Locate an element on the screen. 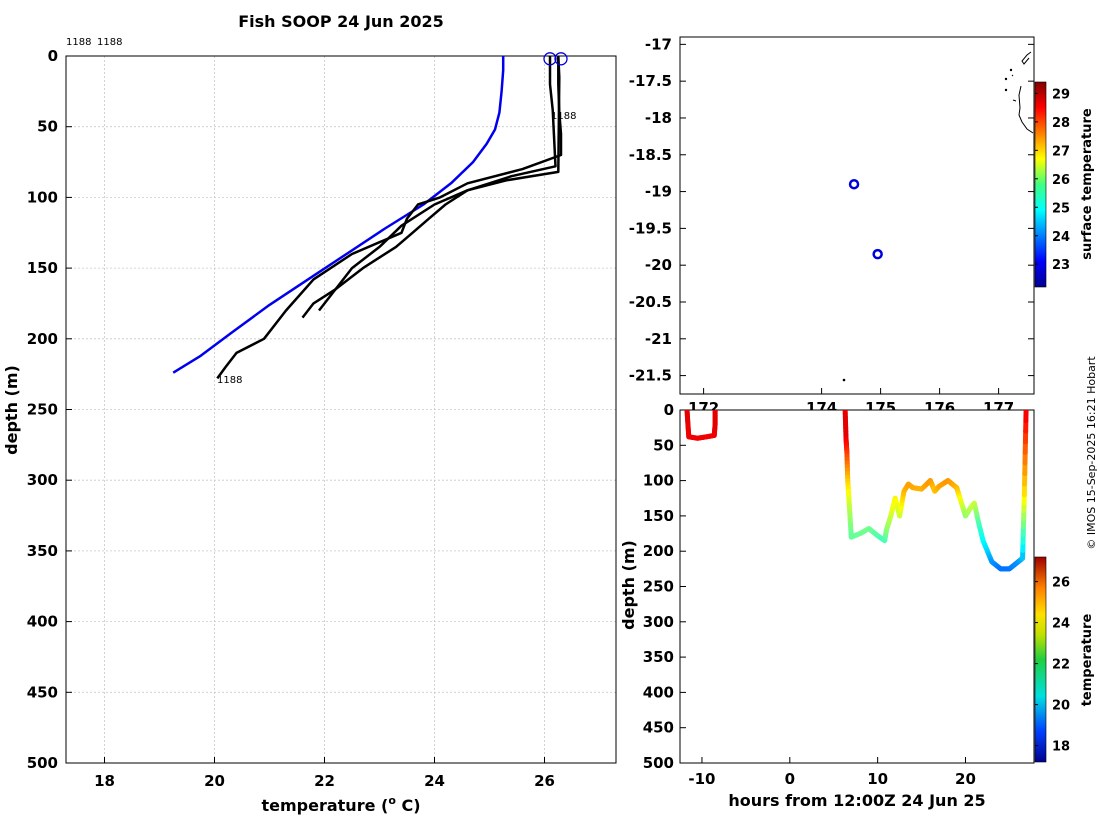 The height and width of the screenshot is (820, 1100). time-y-tick-label: 450 is located at coordinates (658, 728).